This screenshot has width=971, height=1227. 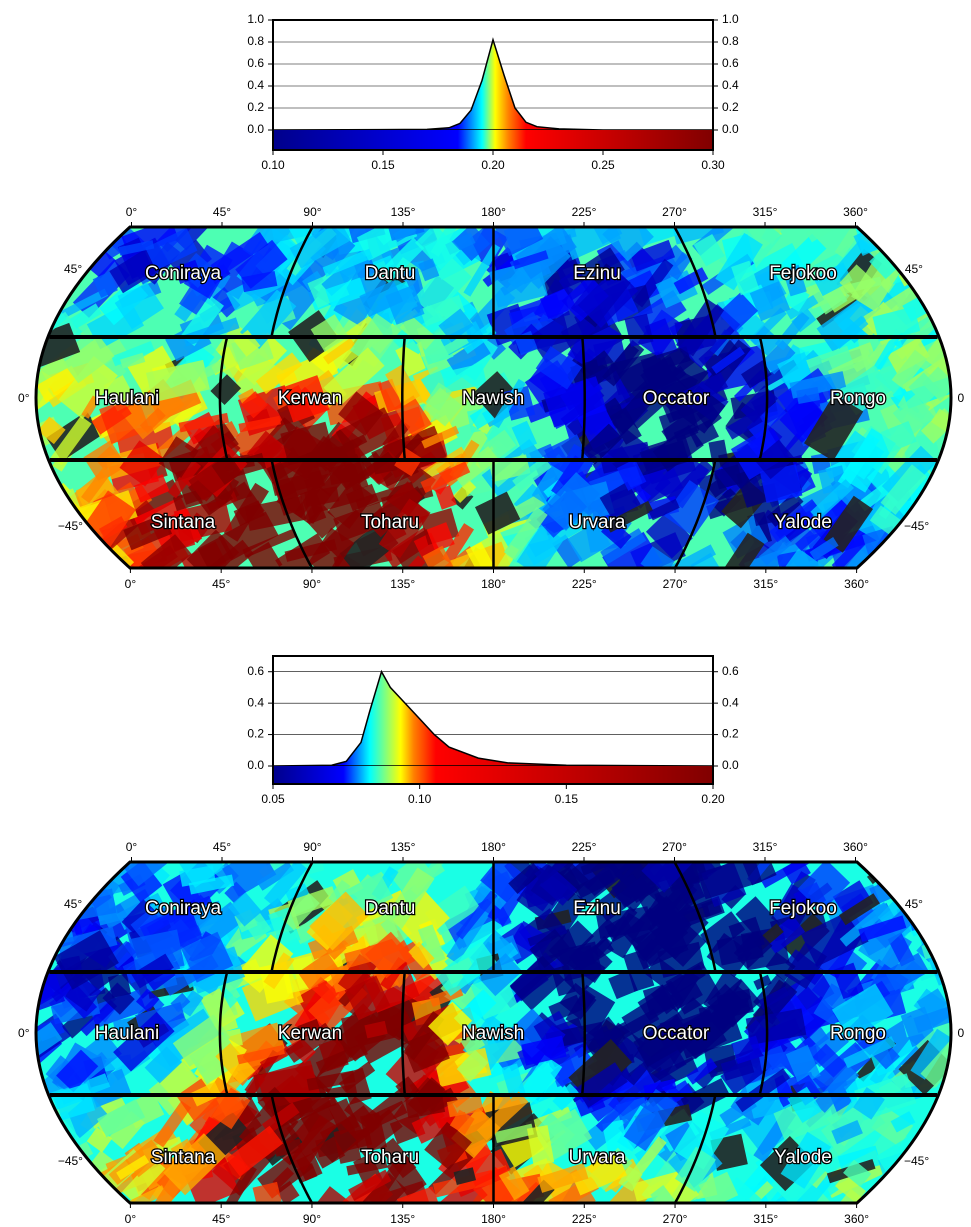 I want to click on lon-label: 270°, so click(x=675, y=1219).